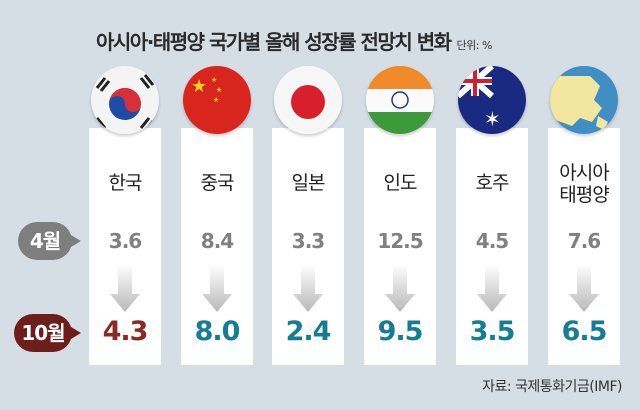  Describe the element at coordinates (308, 241) in the screenshot. I see `april-value: 3.3` at that location.